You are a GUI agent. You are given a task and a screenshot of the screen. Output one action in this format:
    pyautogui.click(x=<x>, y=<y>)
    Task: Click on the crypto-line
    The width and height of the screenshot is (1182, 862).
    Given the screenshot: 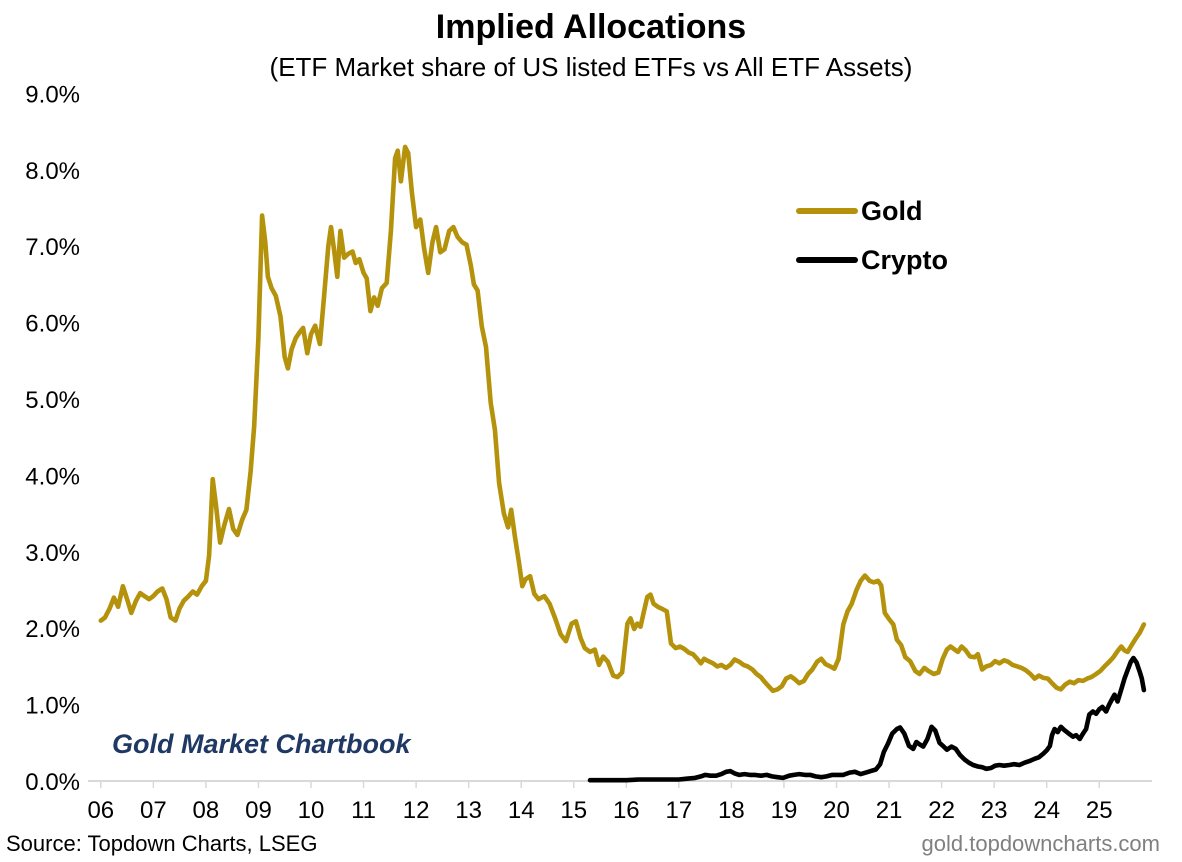 What is the action you would take?
    pyautogui.click(x=867, y=719)
    